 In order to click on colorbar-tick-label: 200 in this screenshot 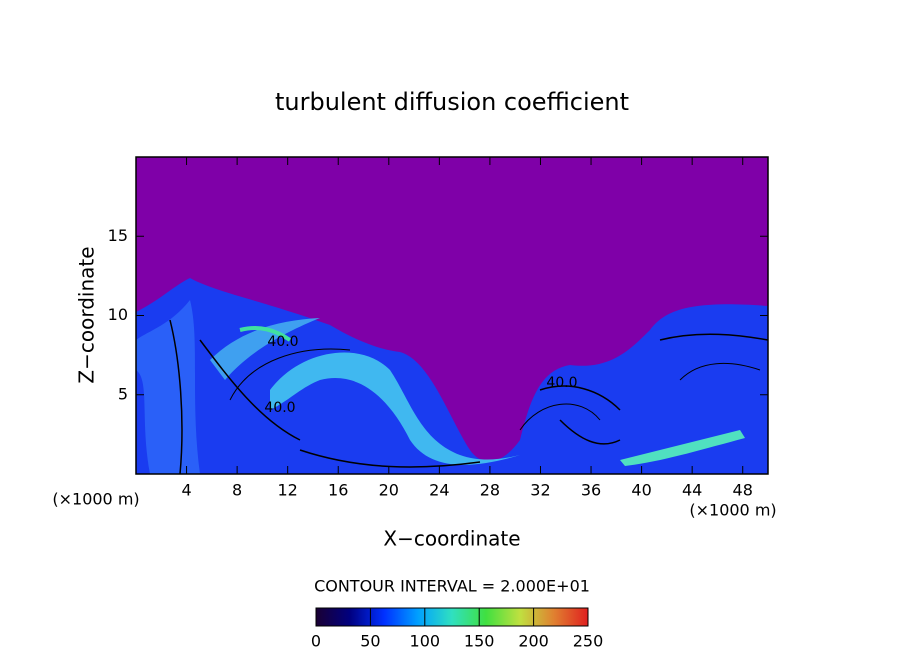, I will do `click(533, 641)`.